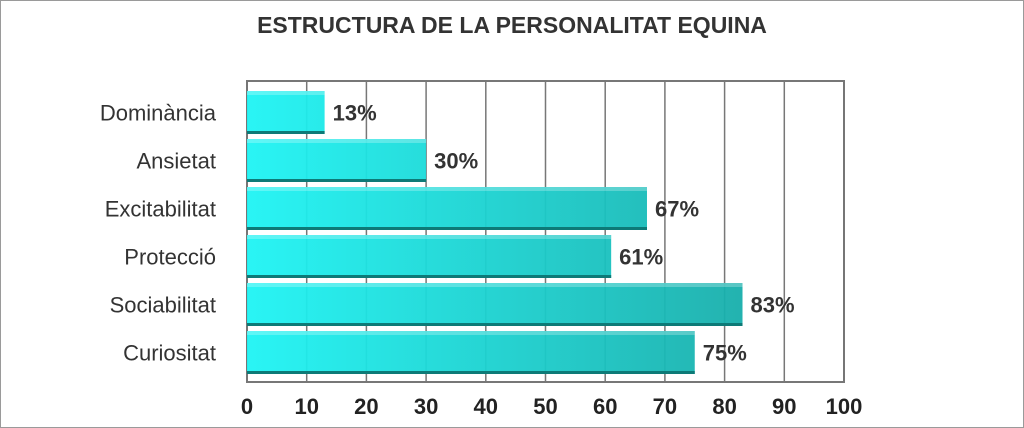  What do you see at coordinates (844, 406) in the screenshot?
I see `x-tick-label: 100` at bounding box center [844, 406].